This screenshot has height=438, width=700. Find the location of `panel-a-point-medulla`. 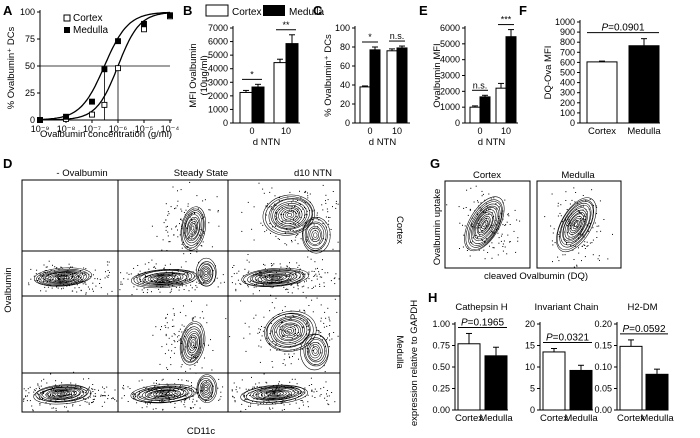

panel-a-point-medulla is located at coordinates (104, 69).